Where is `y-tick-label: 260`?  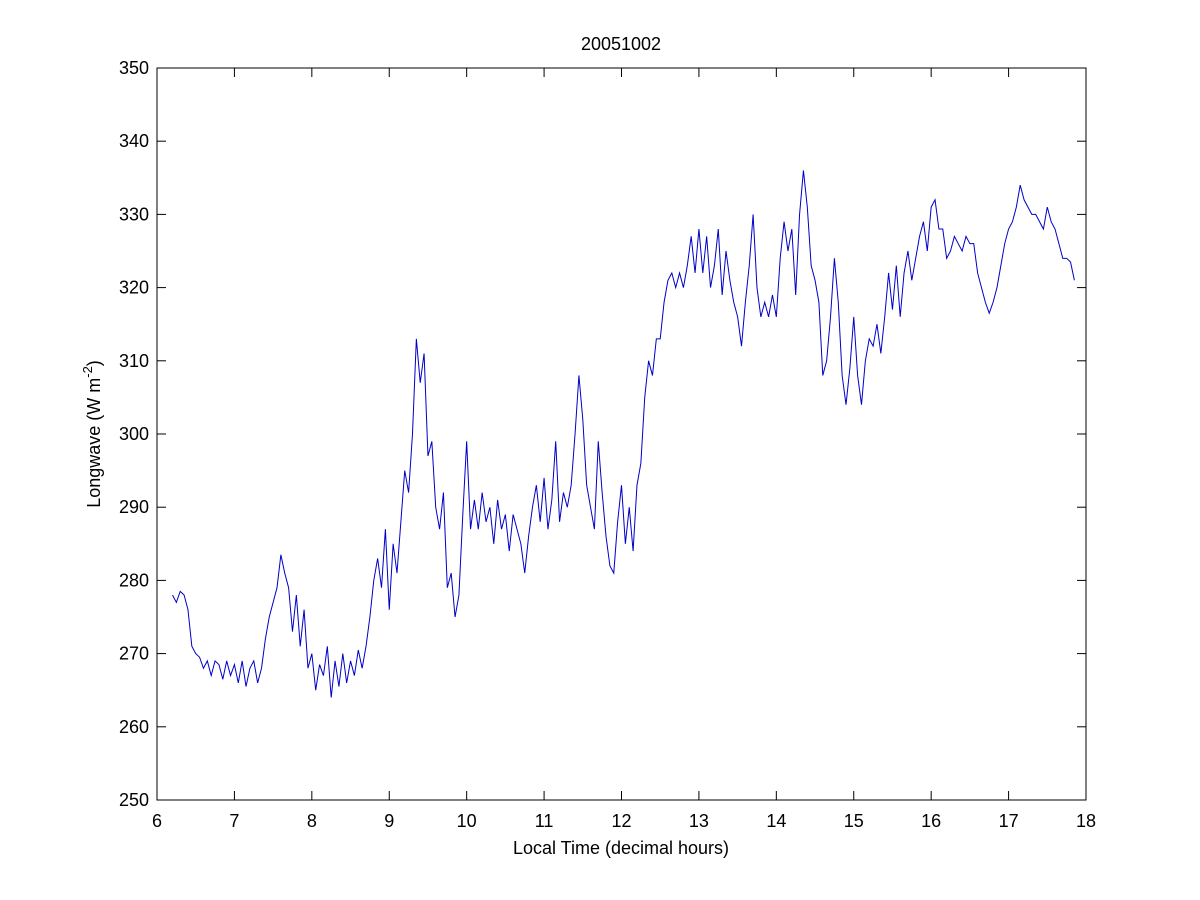
y-tick-label: 260 is located at coordinates (134, 727).